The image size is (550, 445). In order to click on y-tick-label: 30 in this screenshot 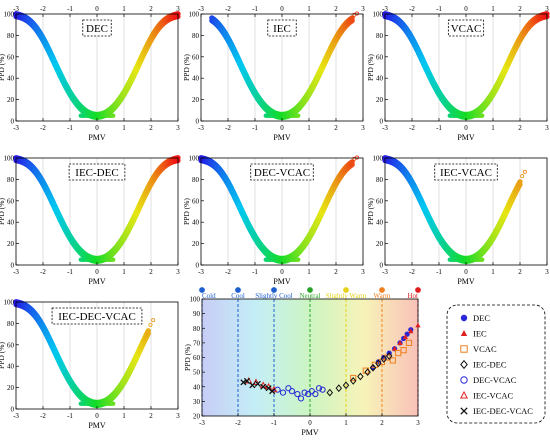, I will do `click(197, 402)`.